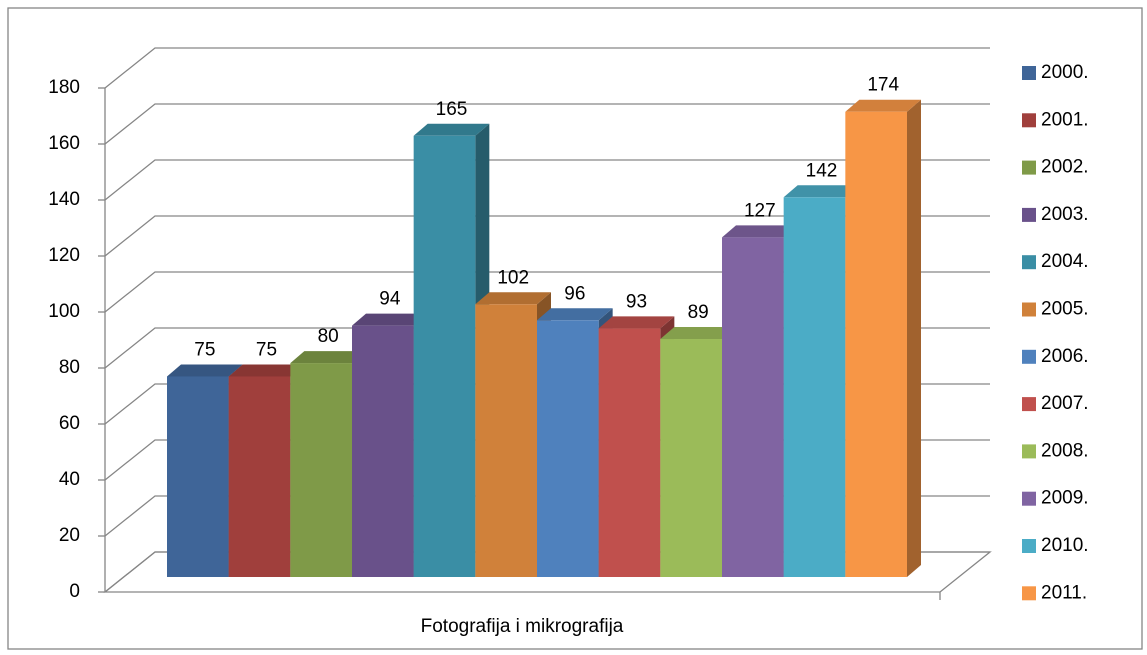 Image resolution: width=1147 pixels, height=655 pixels. What do you see at coordinates (698, 312) in the screenshot?
I see `data-label: 89` at bounding box center [698, 312].